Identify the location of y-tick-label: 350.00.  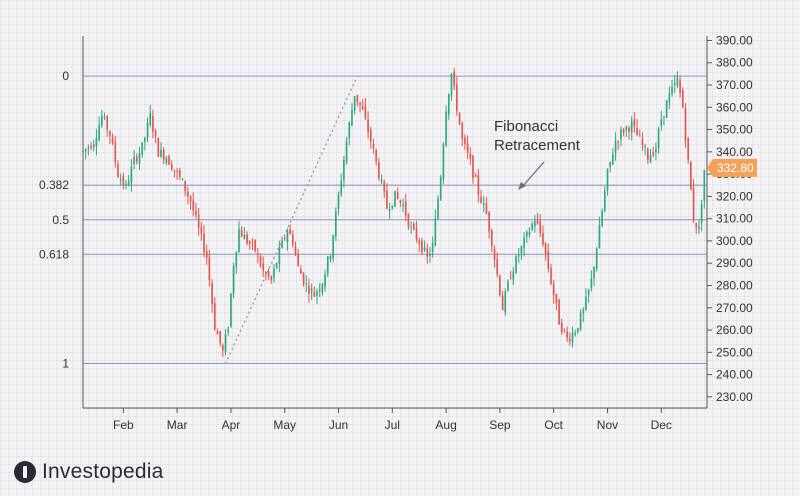
(734, 130).